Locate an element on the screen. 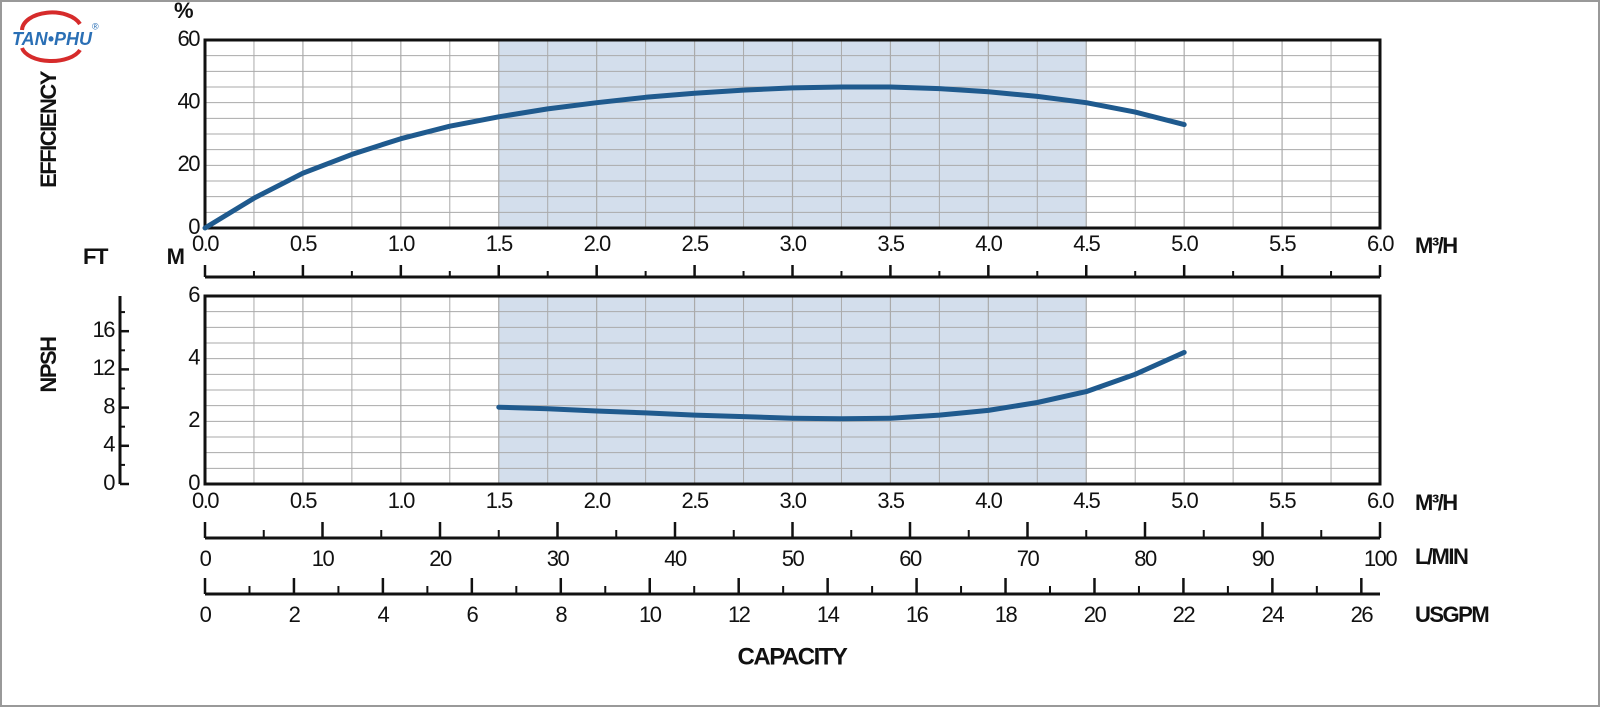  y-tick-label: 4 is located at coordinates (194, 356).